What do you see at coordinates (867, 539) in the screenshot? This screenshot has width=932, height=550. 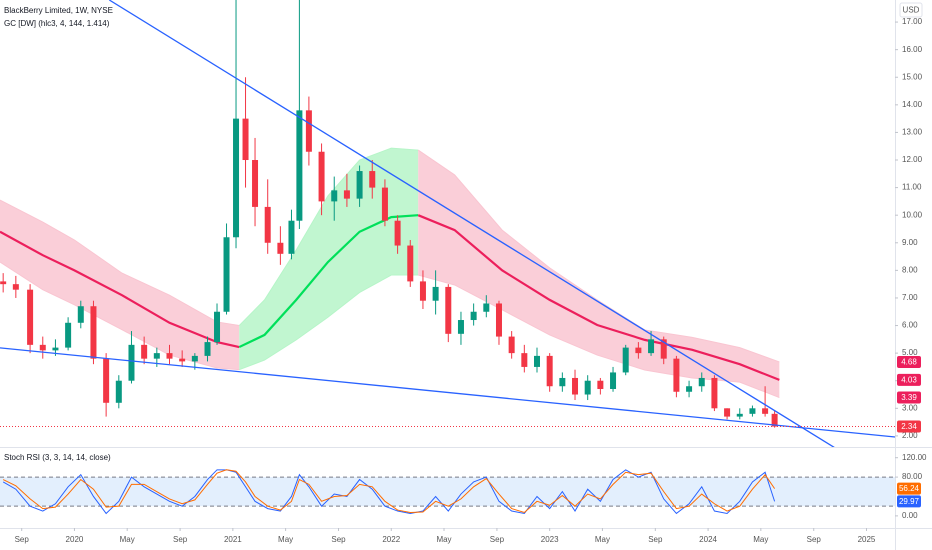 I see `x-tick-label: 2025` at bounding box center [867, 539].